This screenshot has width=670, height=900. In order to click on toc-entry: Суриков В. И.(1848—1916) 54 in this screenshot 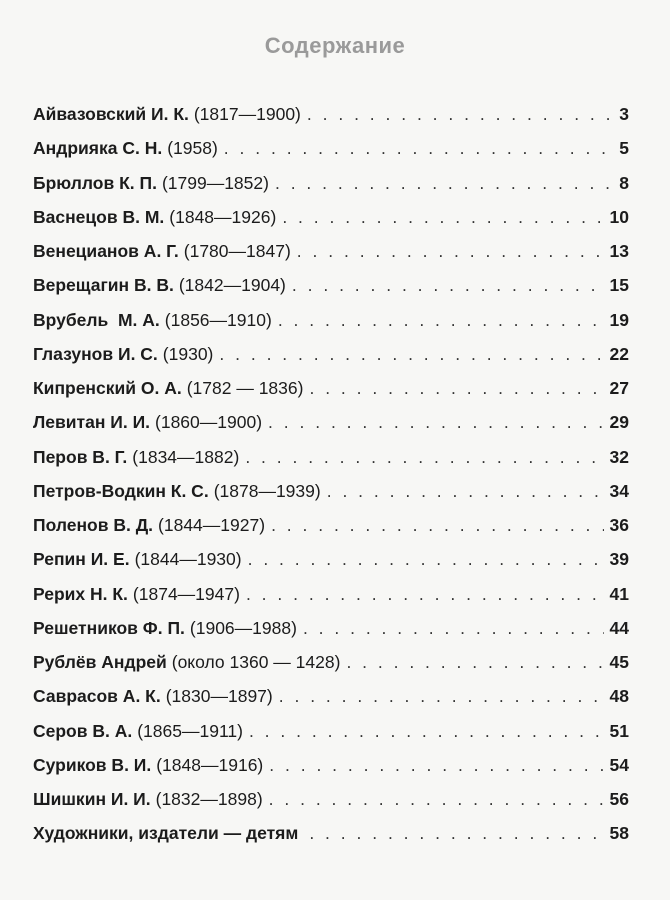, I will do `click(331, 772)`.